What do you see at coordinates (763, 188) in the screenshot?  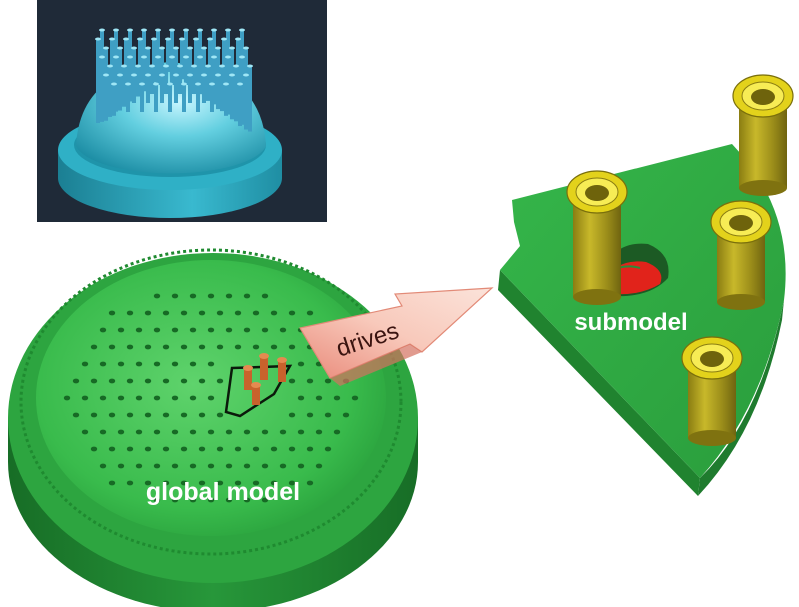 I see `stud-foot` at bounding box center [763, 188].